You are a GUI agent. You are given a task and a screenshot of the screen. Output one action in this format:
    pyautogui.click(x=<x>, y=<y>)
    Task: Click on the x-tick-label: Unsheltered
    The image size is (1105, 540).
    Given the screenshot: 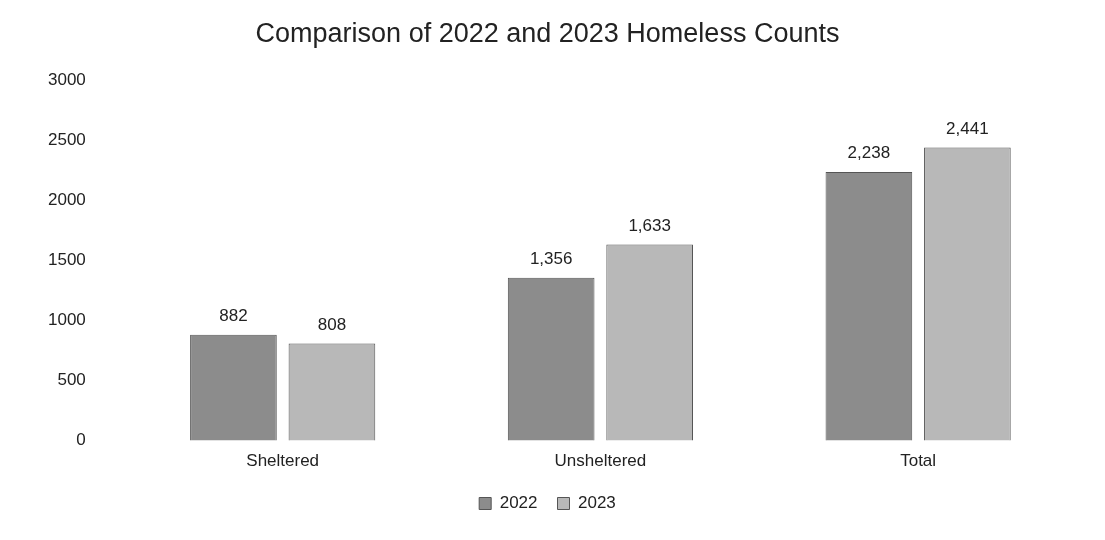 What is the action you would take?
    pyautogui.click(x=600, y=461)
    